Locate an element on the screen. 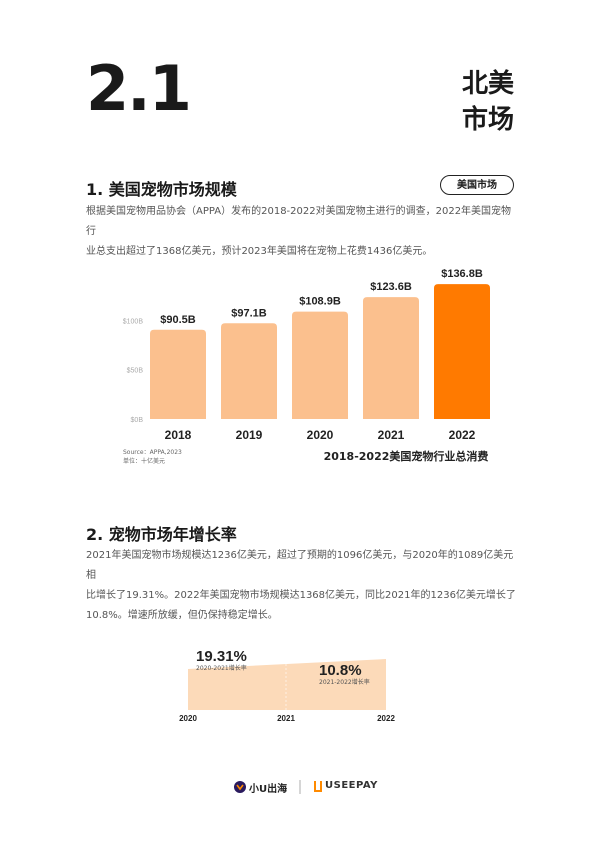 This screenshot has width=600, height=849. footer-logos: 小U出海 USEEPAY is located at coordinates (300, 787).